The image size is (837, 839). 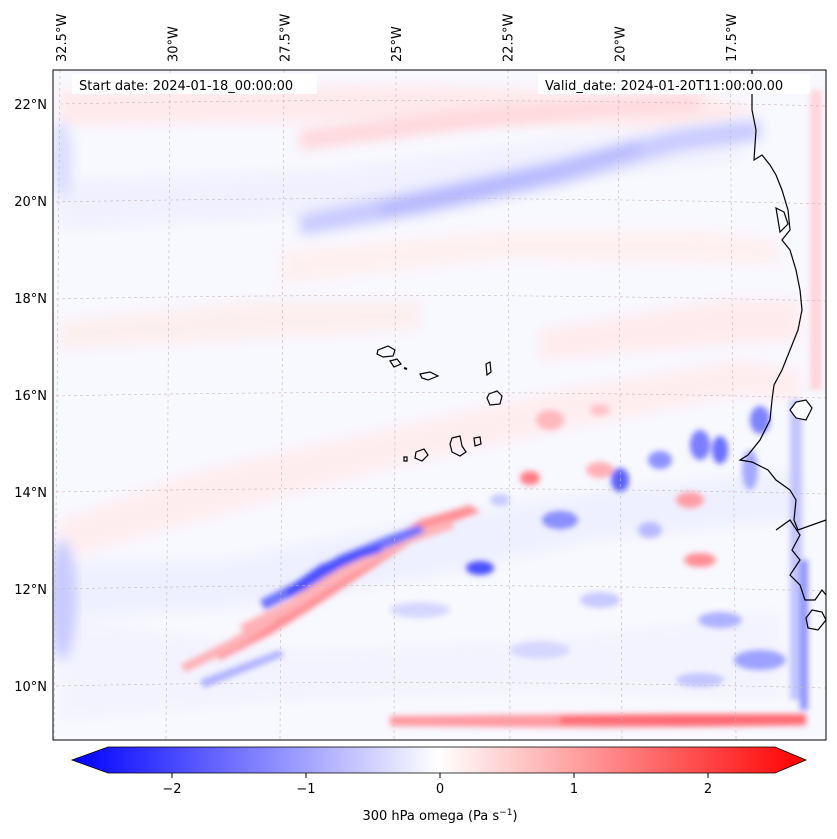 What do you see at coordinates (386, 351) in the screenshot?
I see `island-santo-antao` at bounding box center [386, 351].